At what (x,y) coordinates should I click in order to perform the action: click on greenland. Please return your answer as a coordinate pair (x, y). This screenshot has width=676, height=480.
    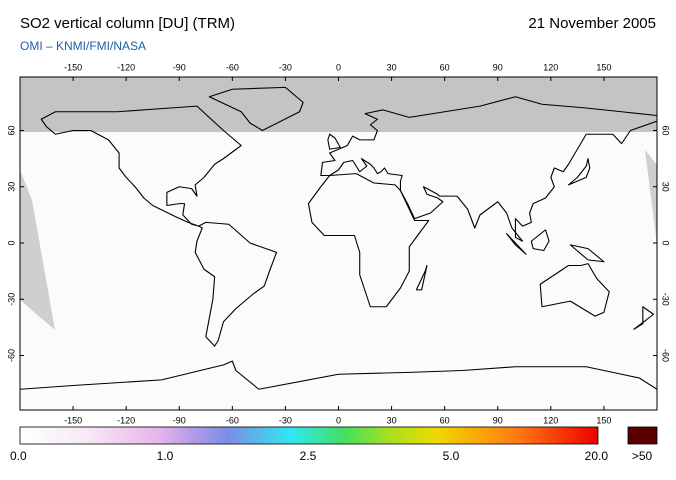
    Looking at the image, I should click on (256, 108).